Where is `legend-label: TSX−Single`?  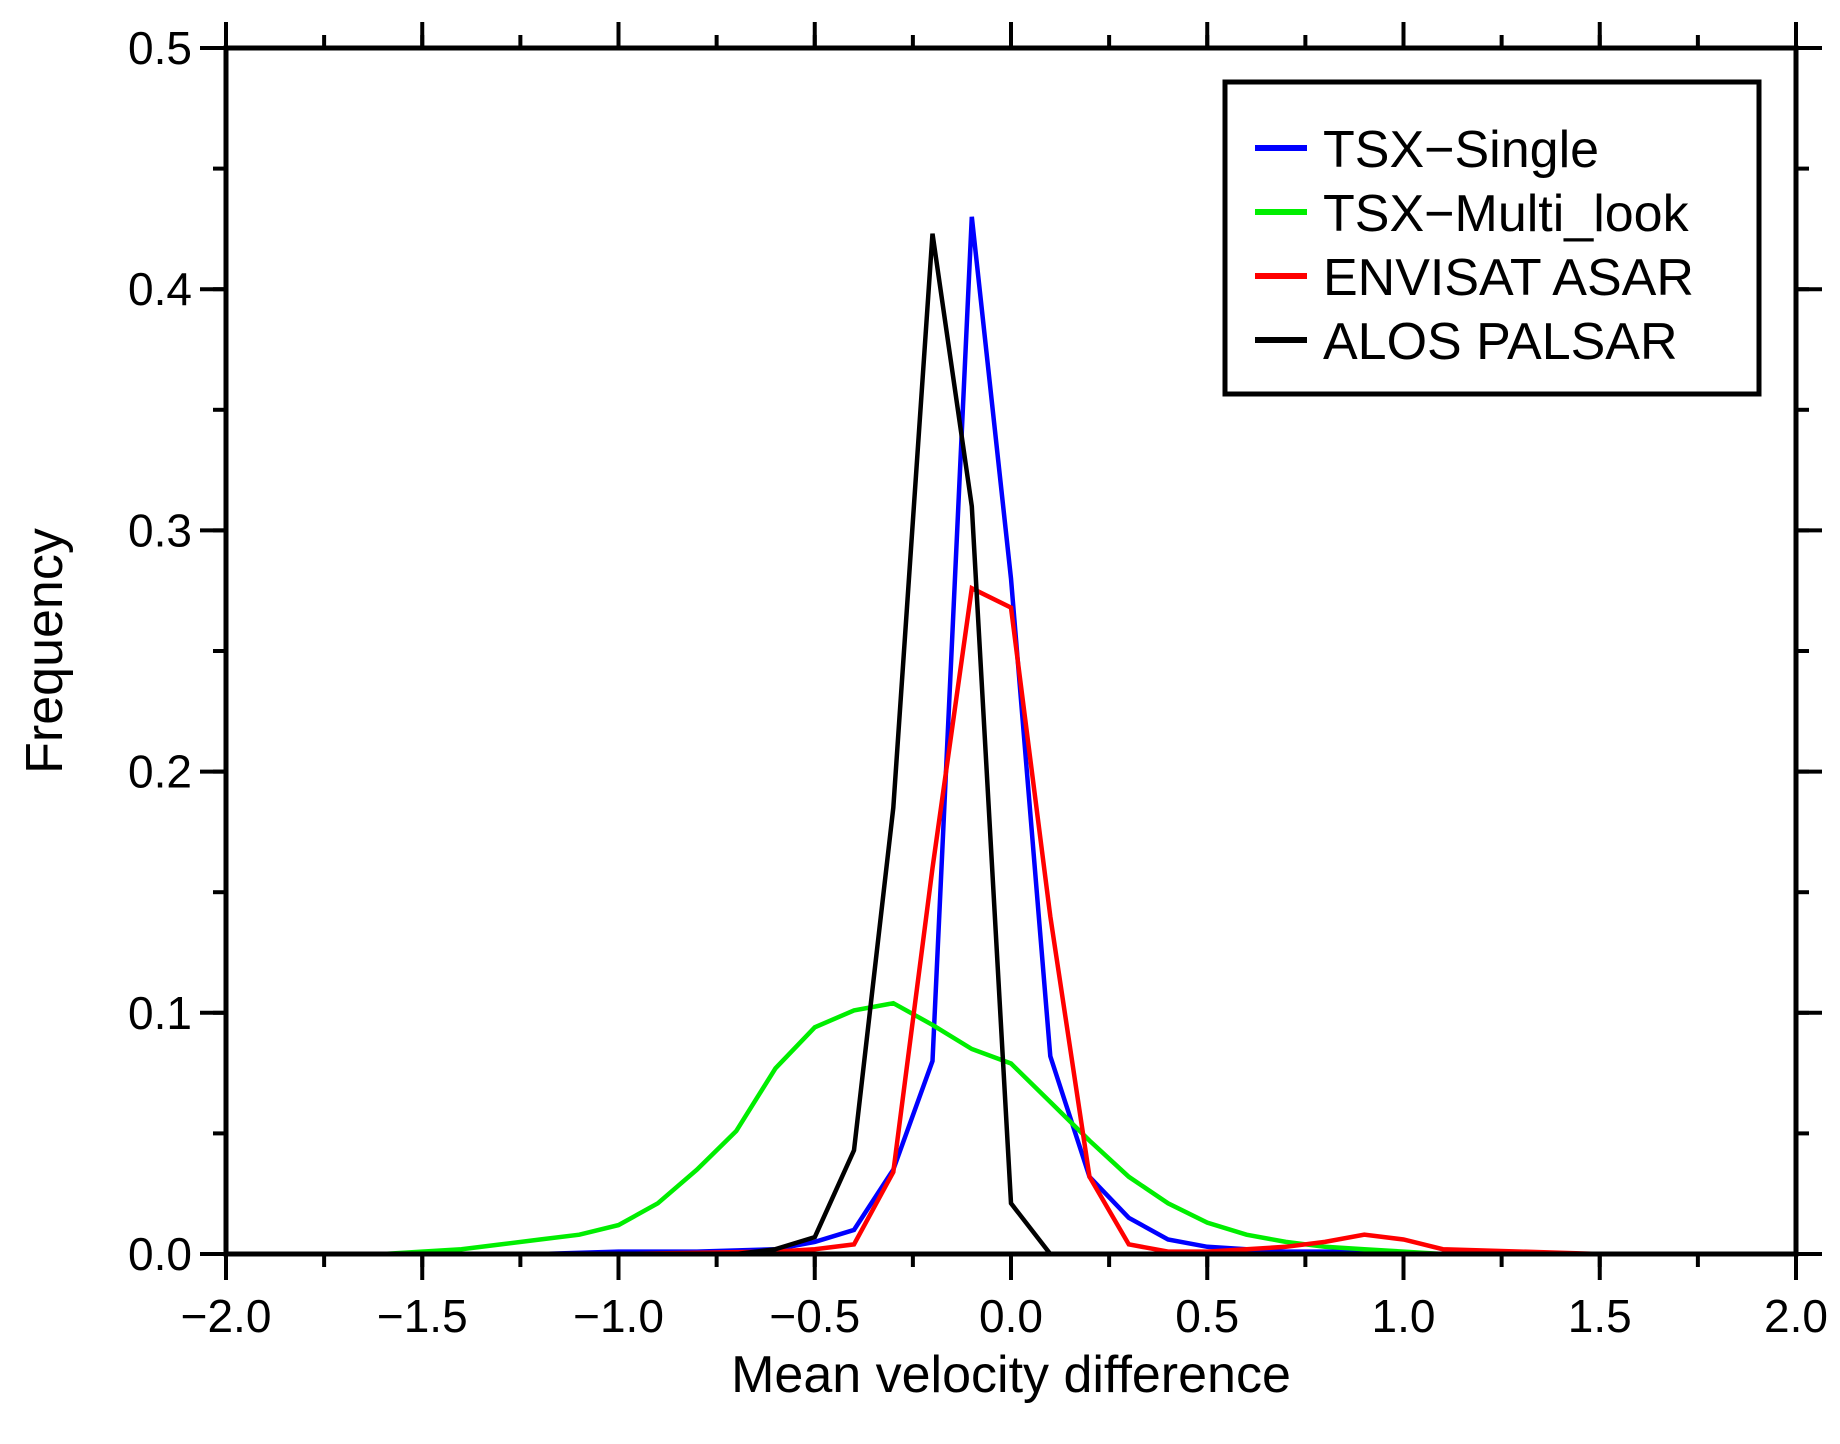
legend-label: TSX−Single is located at coordinates (1461, 150).